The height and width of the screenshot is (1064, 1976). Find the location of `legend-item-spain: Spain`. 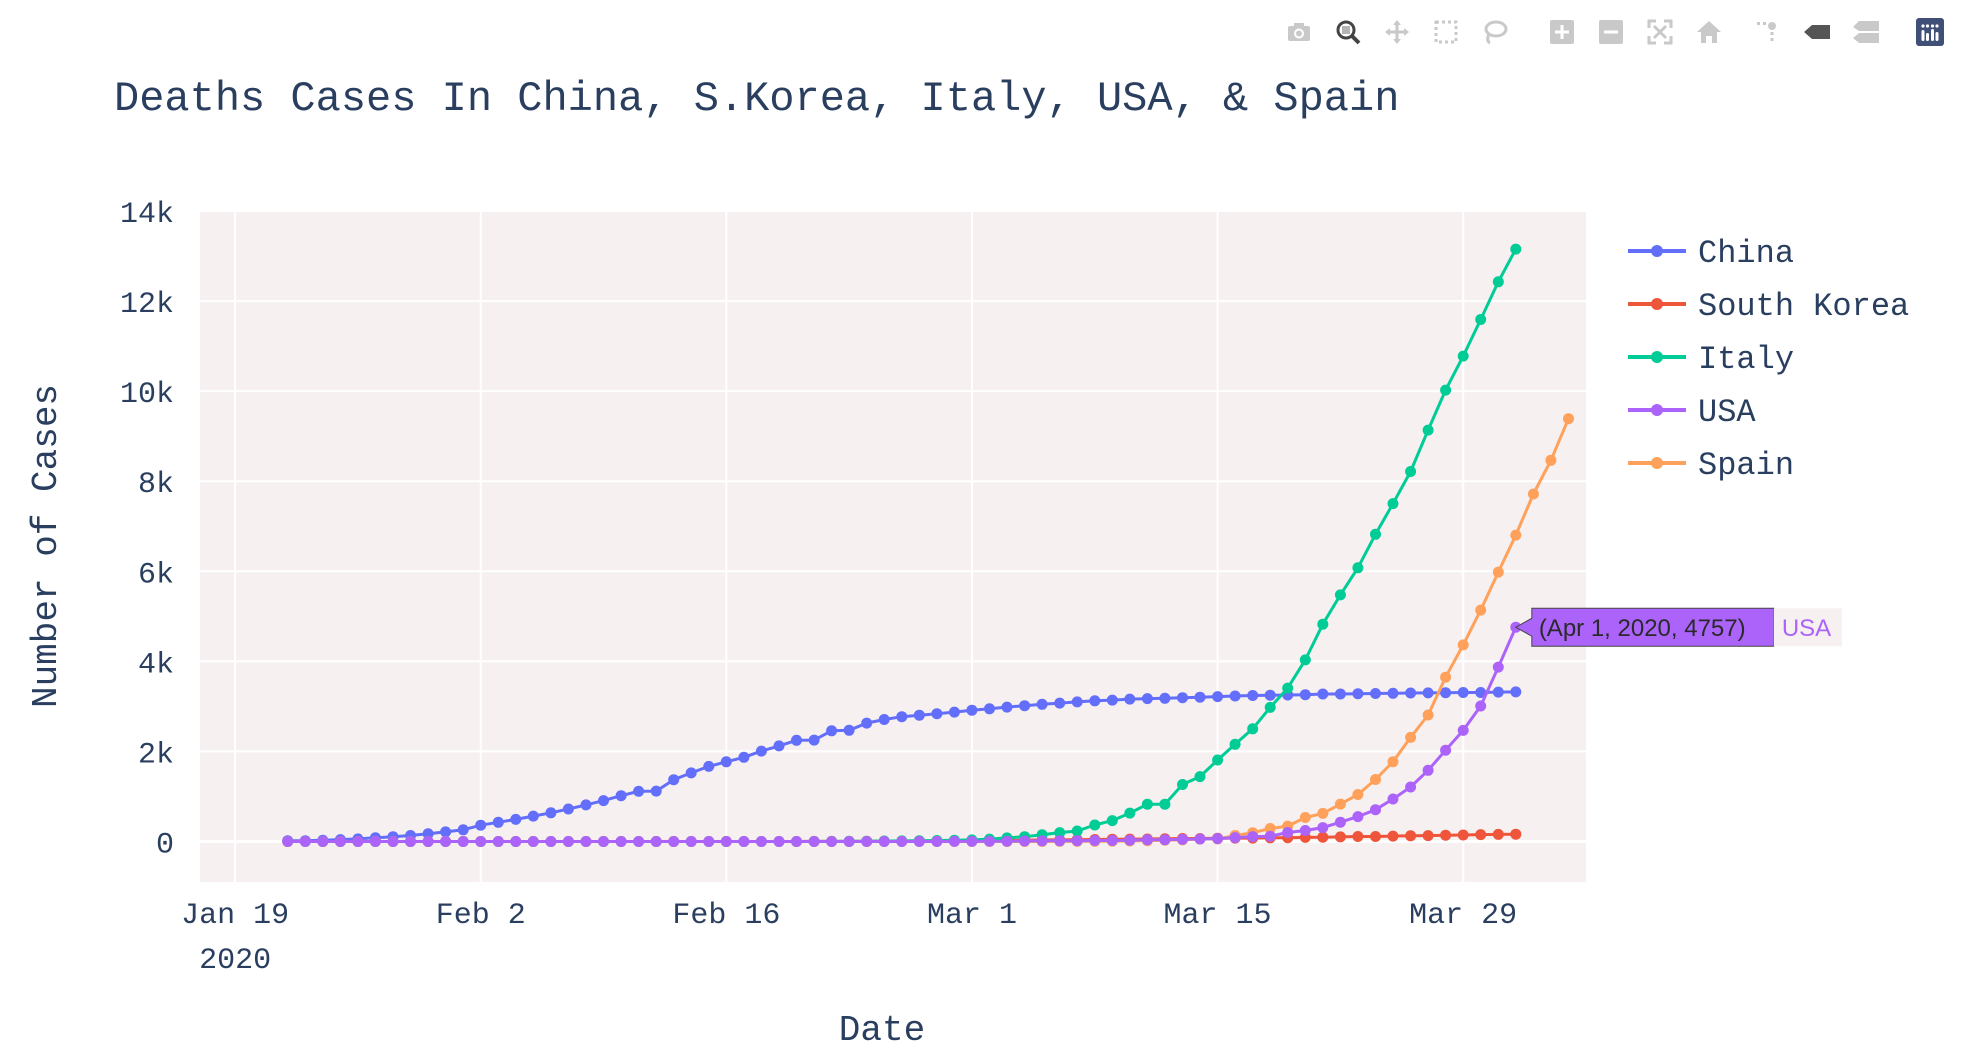

legend-item-spain: Spain is located at coordinates (1711, 465).